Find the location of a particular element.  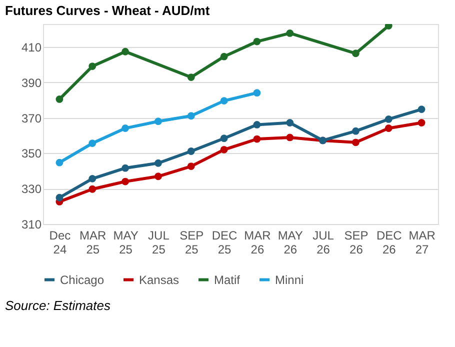

x-tick-label: SEP 26 is located at coordinates (356, 242).